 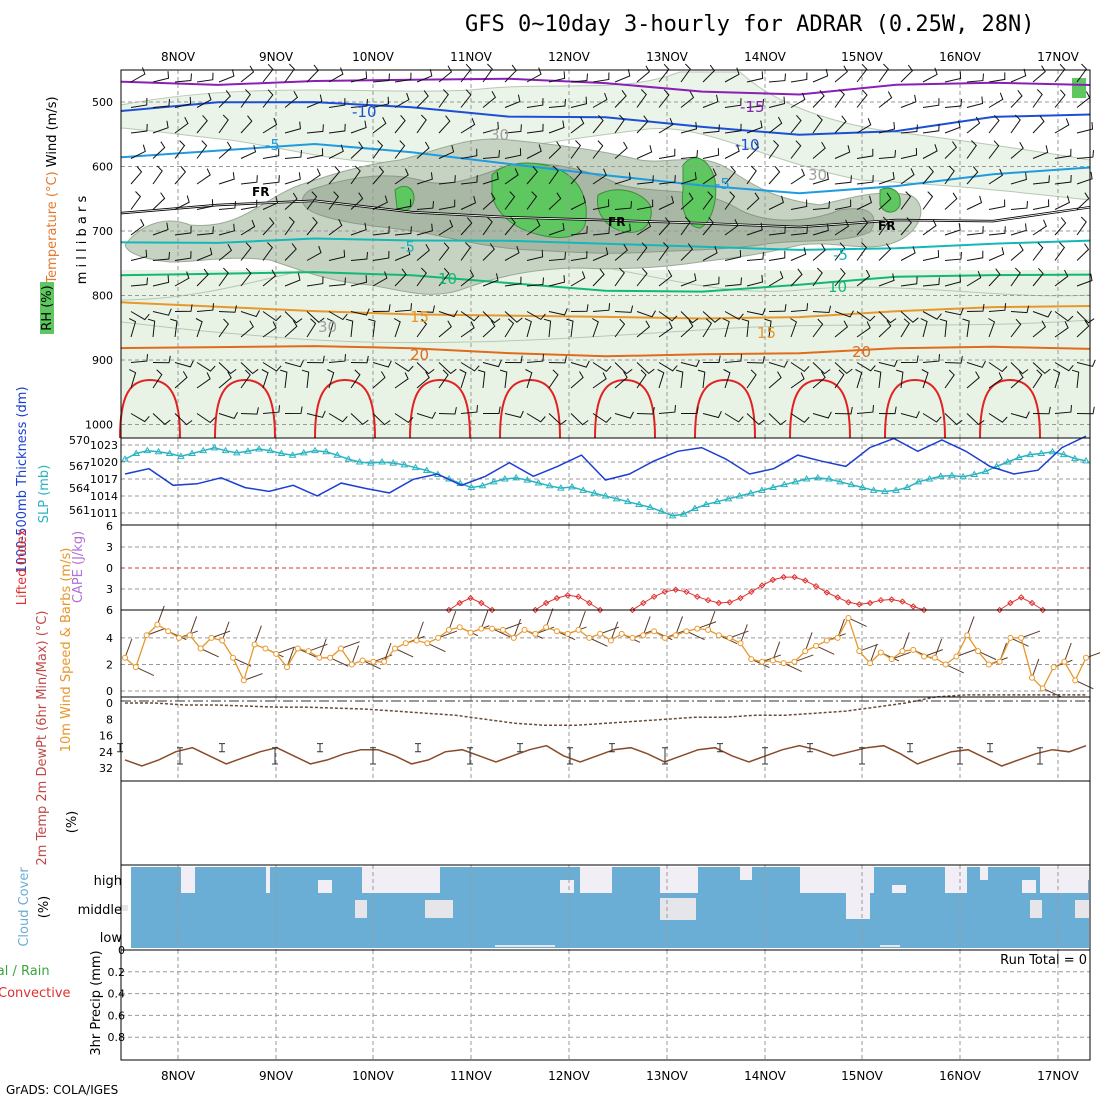 What do you see at coordinates (79, 488) in the screenshot?
I see `ytick-thickness: 564` at bounding box center [79, 488].